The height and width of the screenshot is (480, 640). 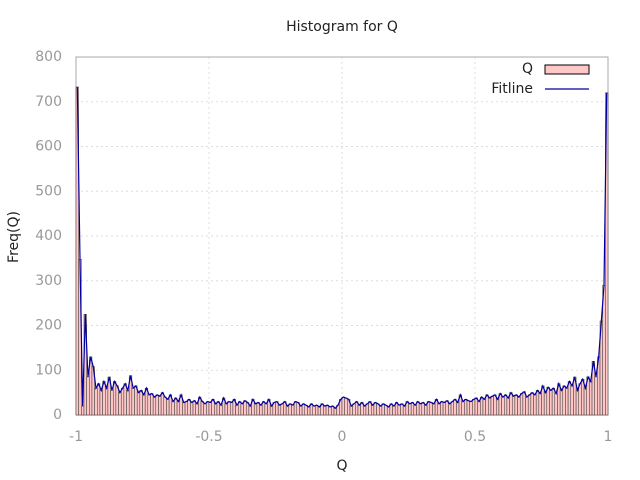 I want to click on chart-title: Histogram for Q, so click(x=342, y=27).